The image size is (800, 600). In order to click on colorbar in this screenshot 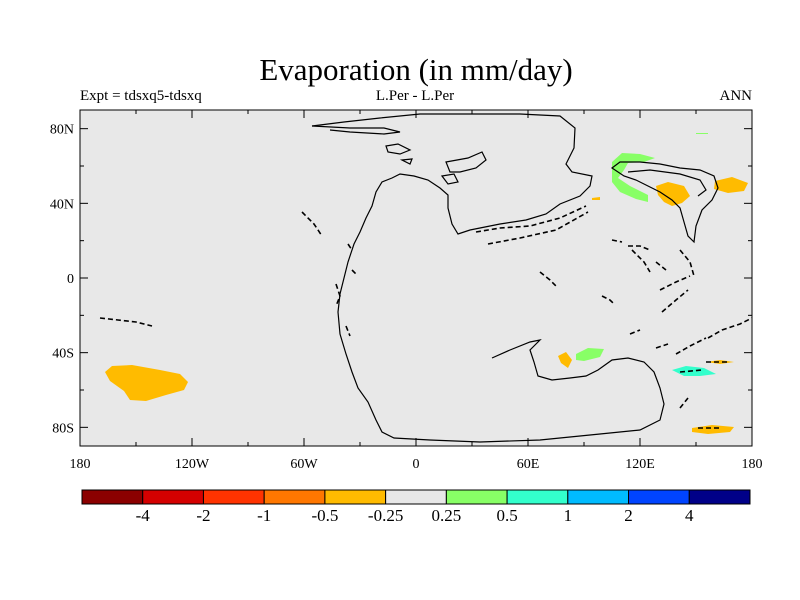, I will do `click(416, 497)`.